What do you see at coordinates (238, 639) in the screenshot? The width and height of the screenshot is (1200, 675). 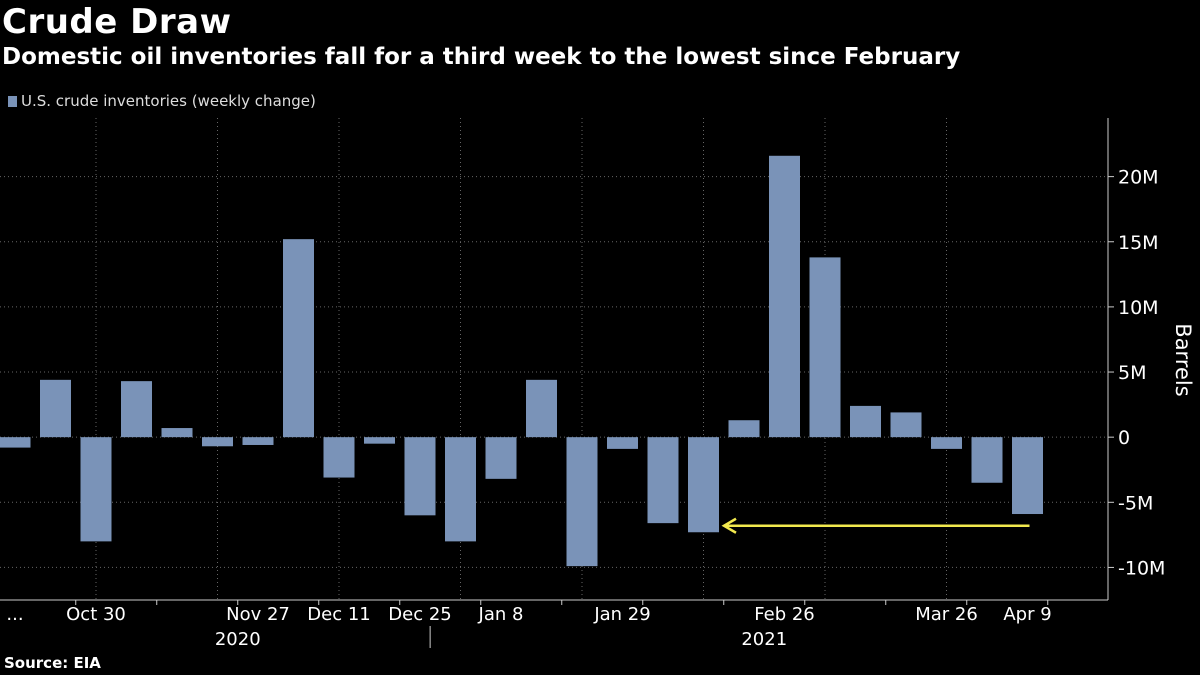 I see `x-year-label: 2020` at bounding box center [238, 639].